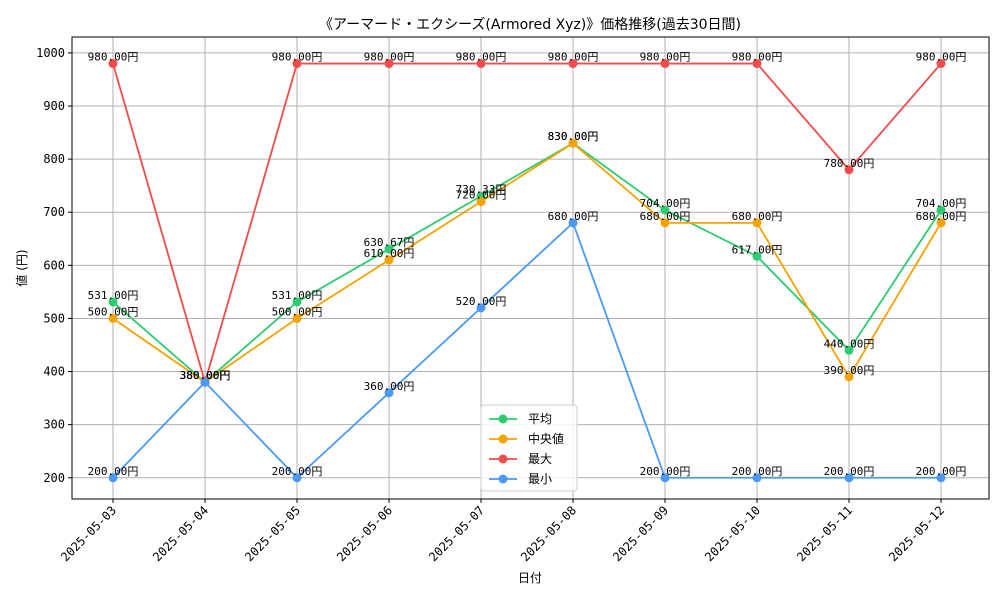 Image resolution: width=1000 pixels, height=600 pixels. What do you see at coordinates (481, 189) in the screenshot?
I see `data-label: 730.33円` at bounding box center [481, 189].